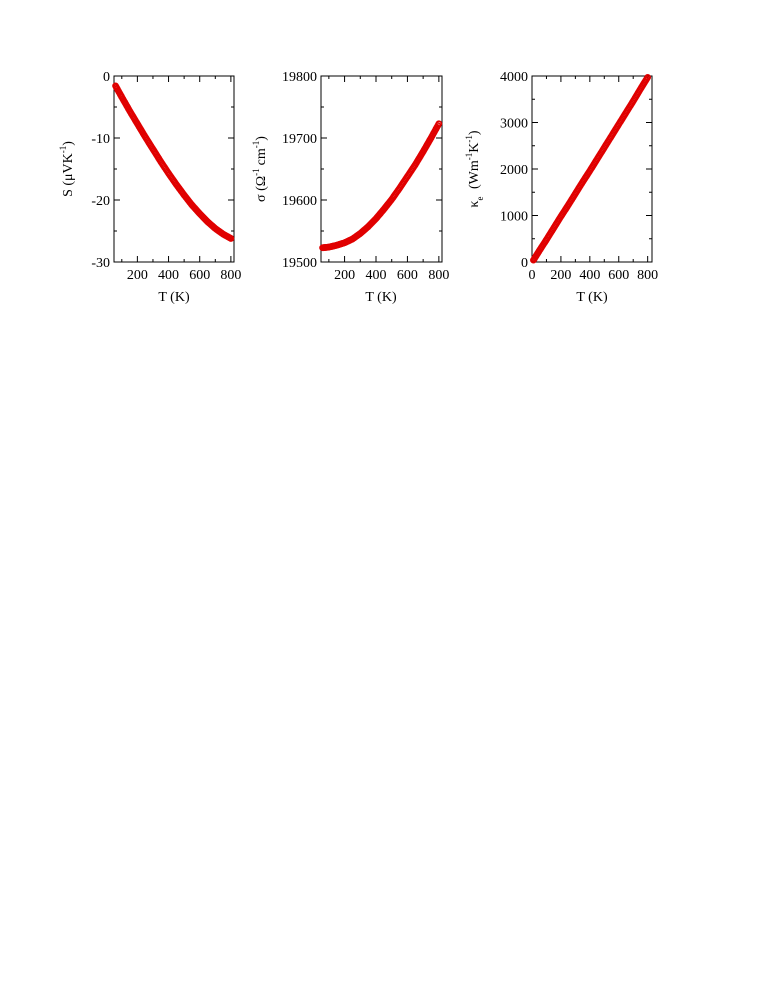 The width and height of the screenshot is (763, 987). What do you see at coordinates (524, 263) in the screenshot?
I see `thermal-y-tick-label: 0` at bounding box center [524, 263].